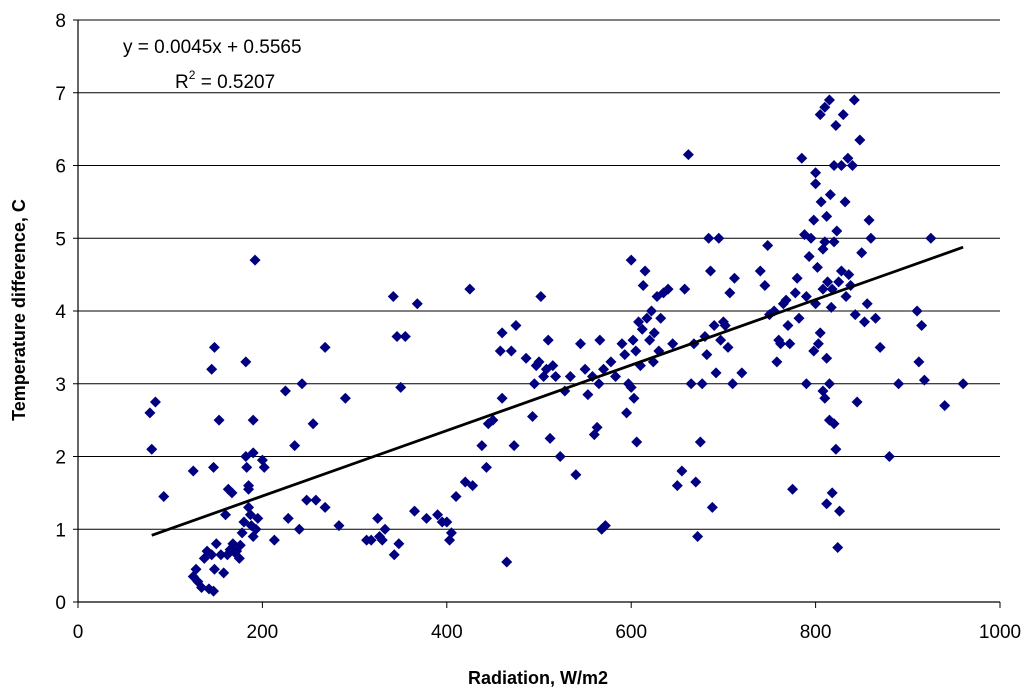 The image size is (1030, 693). I want to click on x-tick-label: 200, so click(263, 632).